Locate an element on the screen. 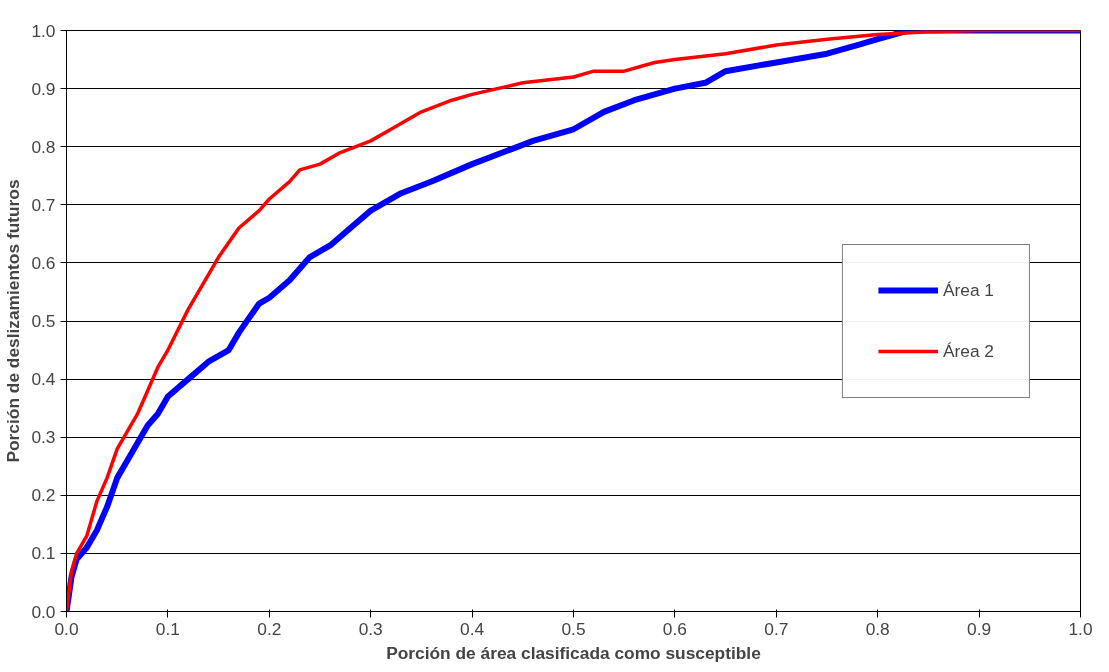  x-tick-label: 0.3 is located at coordinates (370, 628).